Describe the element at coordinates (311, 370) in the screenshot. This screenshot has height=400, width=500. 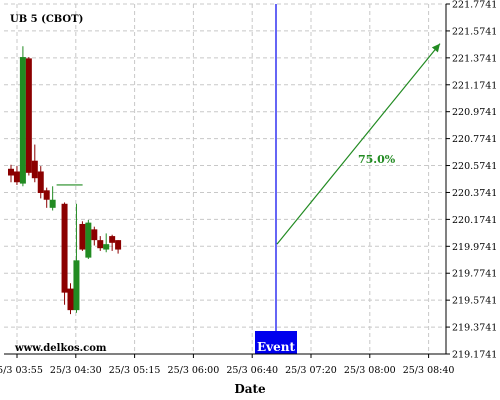
I see `x-tick-label: 25/3 07:20` at that location.